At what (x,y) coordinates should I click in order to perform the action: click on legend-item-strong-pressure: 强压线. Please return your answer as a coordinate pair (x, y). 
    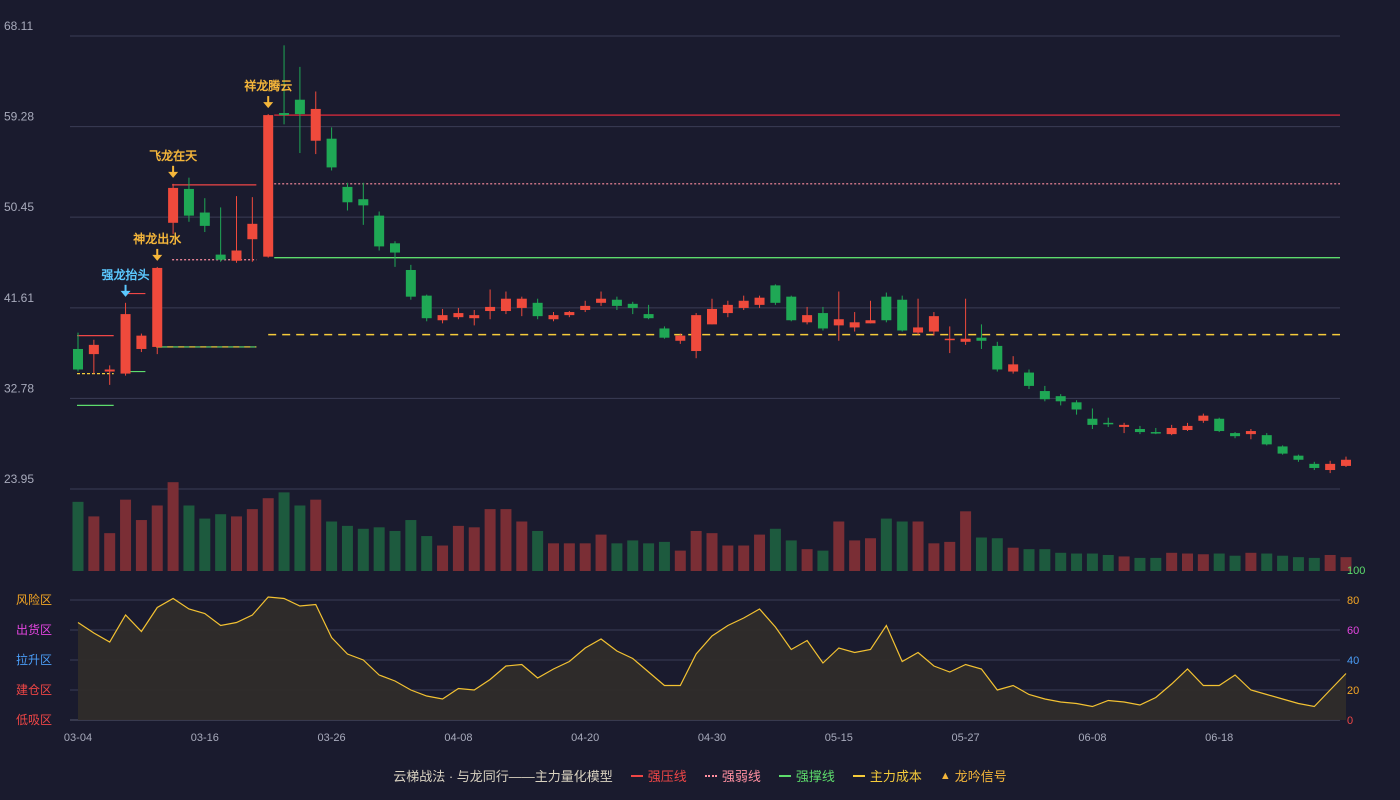
    Looking at the image, I should click on (658, 775).